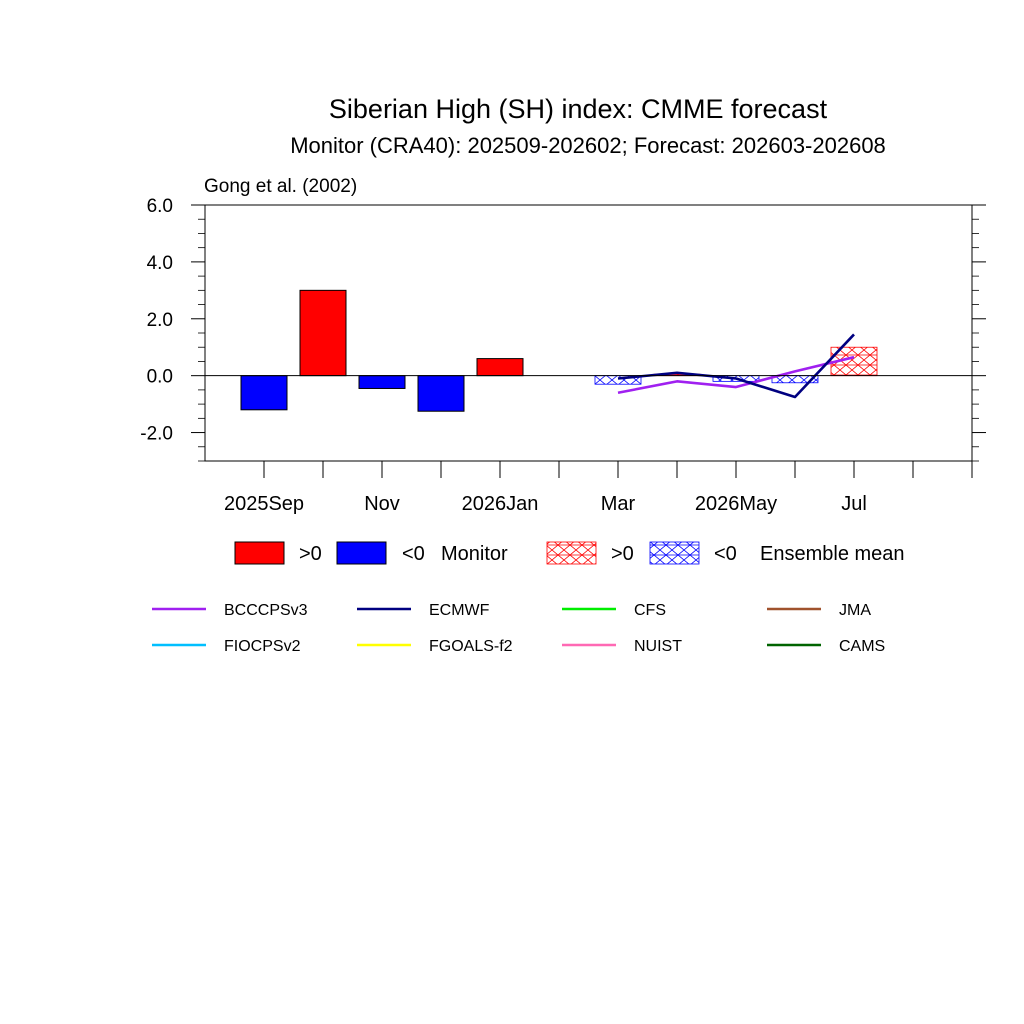 The width and height of the screenshot is (1024, 1024). What do you see at coordinates (471, 646) in the screenshot?
I see `legend-model-label: FGOALS-f2` at bounding box center [471, 646].